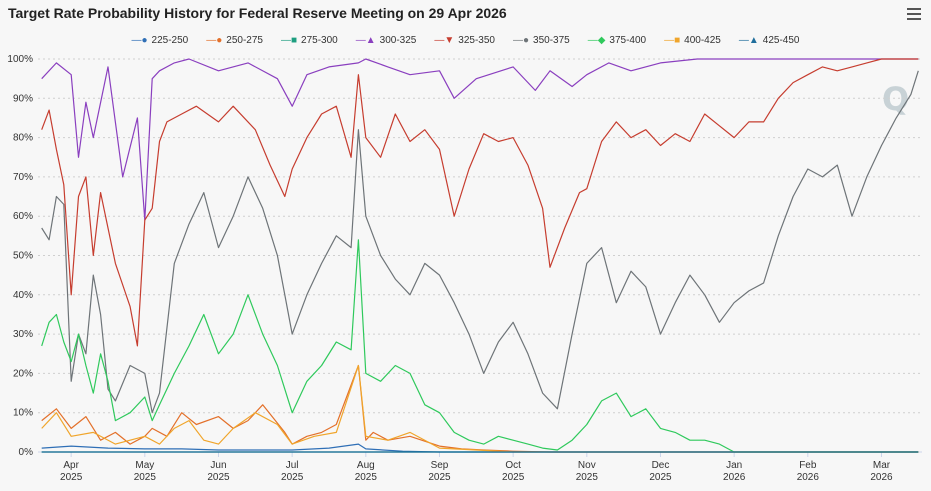 This screenshot has width=931, height=491. I want to click on legend-item-375-400: —◆ 375-400, so click(617, 40).